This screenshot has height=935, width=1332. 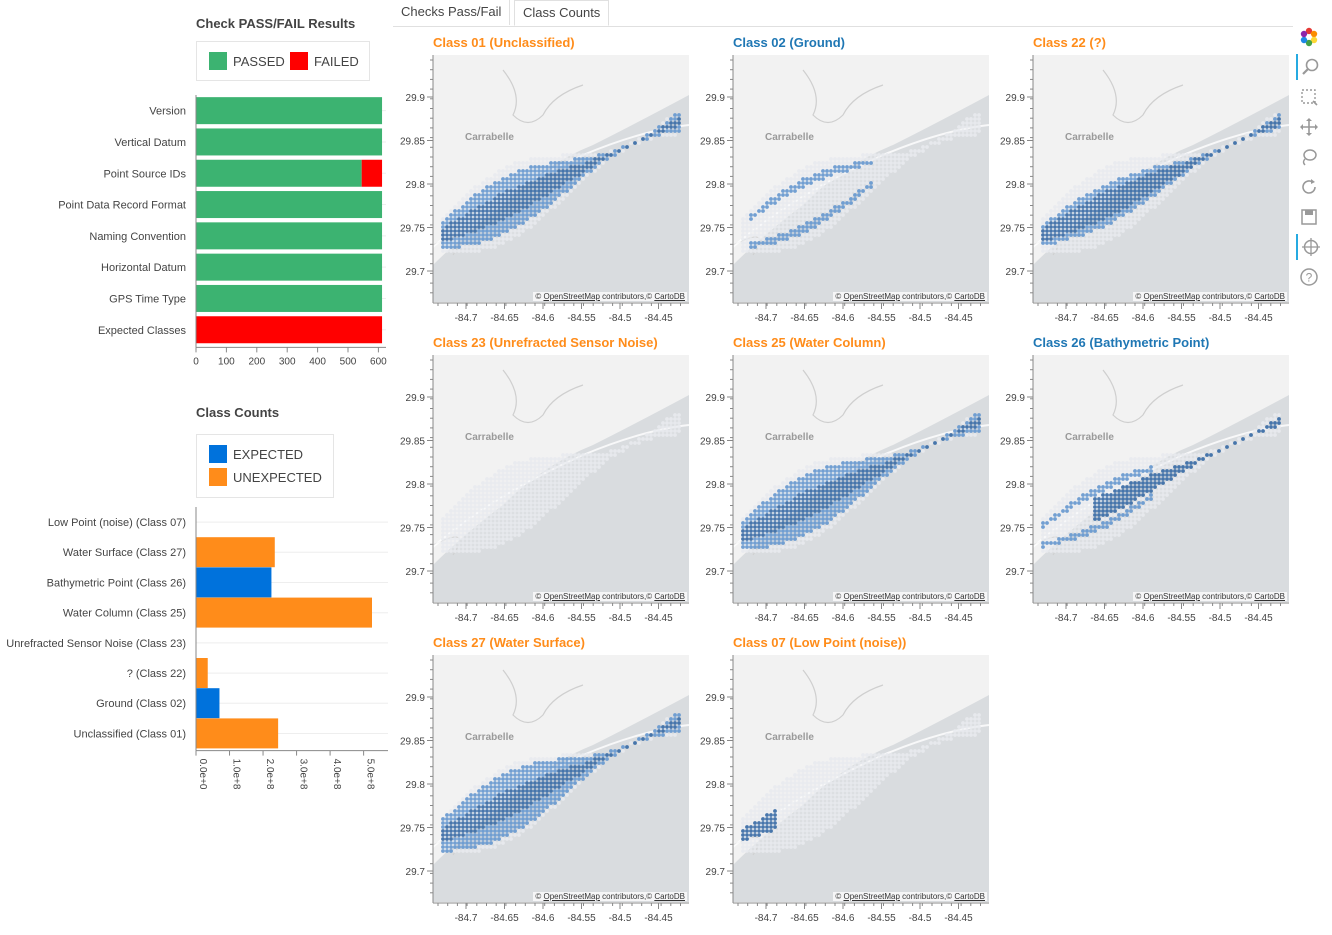 What do you see at coordinates (265, 477) in the screenshot?
I see `legend-unexpected: UNEXPECTED` at bounding box center [265, 477].